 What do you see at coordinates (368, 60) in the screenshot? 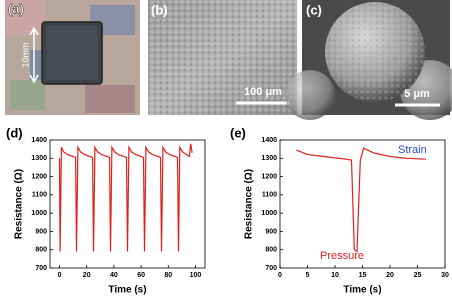
I see `sem-c: 5 μm (c)` at bounding box center [368, 60].